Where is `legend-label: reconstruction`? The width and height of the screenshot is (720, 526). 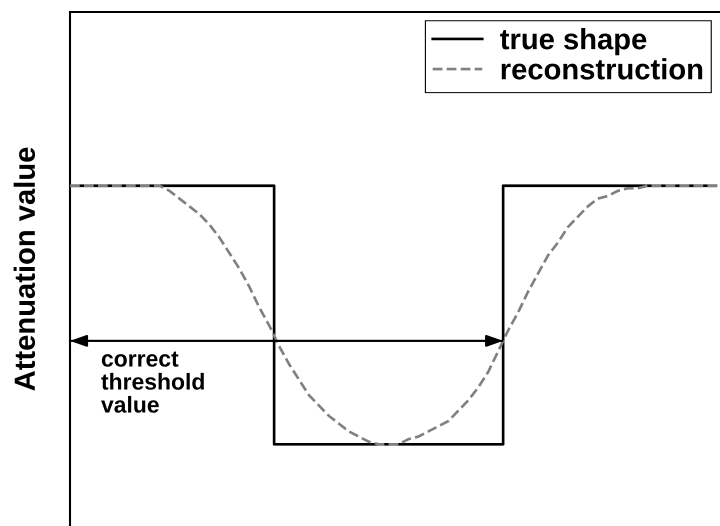 legend-label: reconstruction is located at coordinates (602, 69).